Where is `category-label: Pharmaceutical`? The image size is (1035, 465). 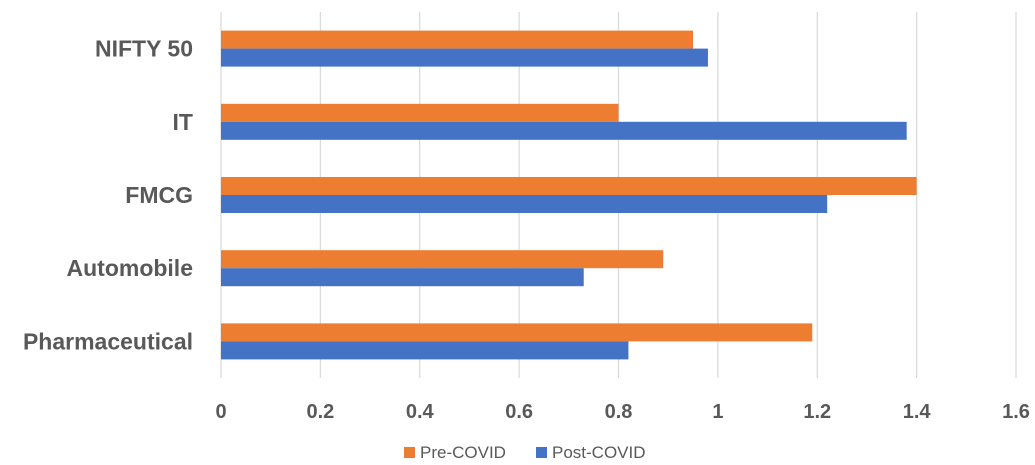
category-label: Pharmaceutical is located at coordinates (108, 341).